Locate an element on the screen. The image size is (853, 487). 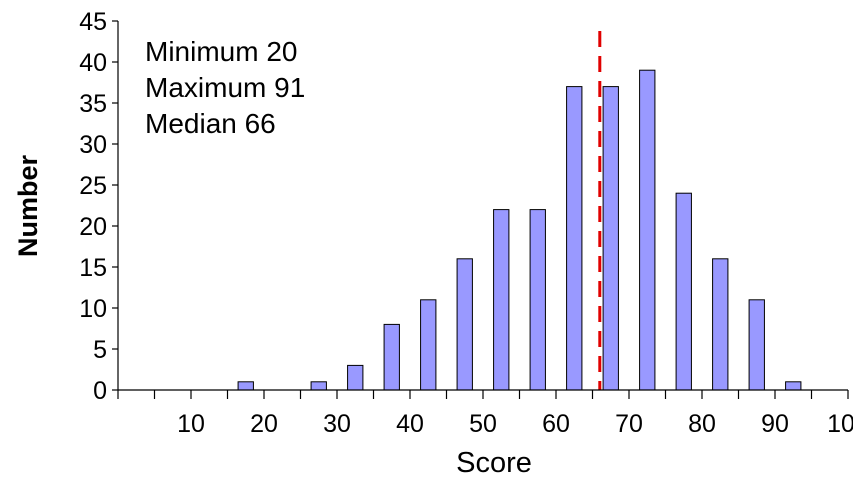
y-tick-label: 25 is located at coordinates (93, 186).